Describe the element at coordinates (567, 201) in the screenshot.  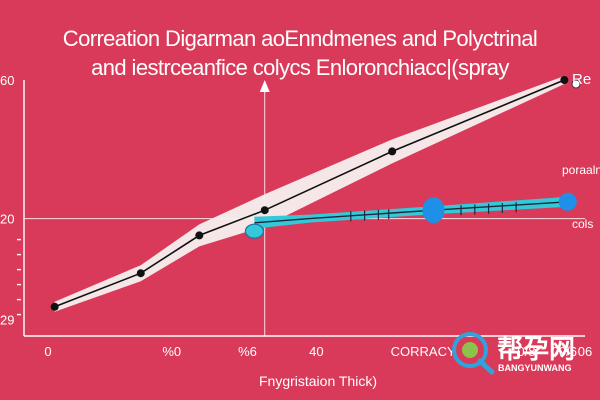
I see `blue-marker-right` at that location.